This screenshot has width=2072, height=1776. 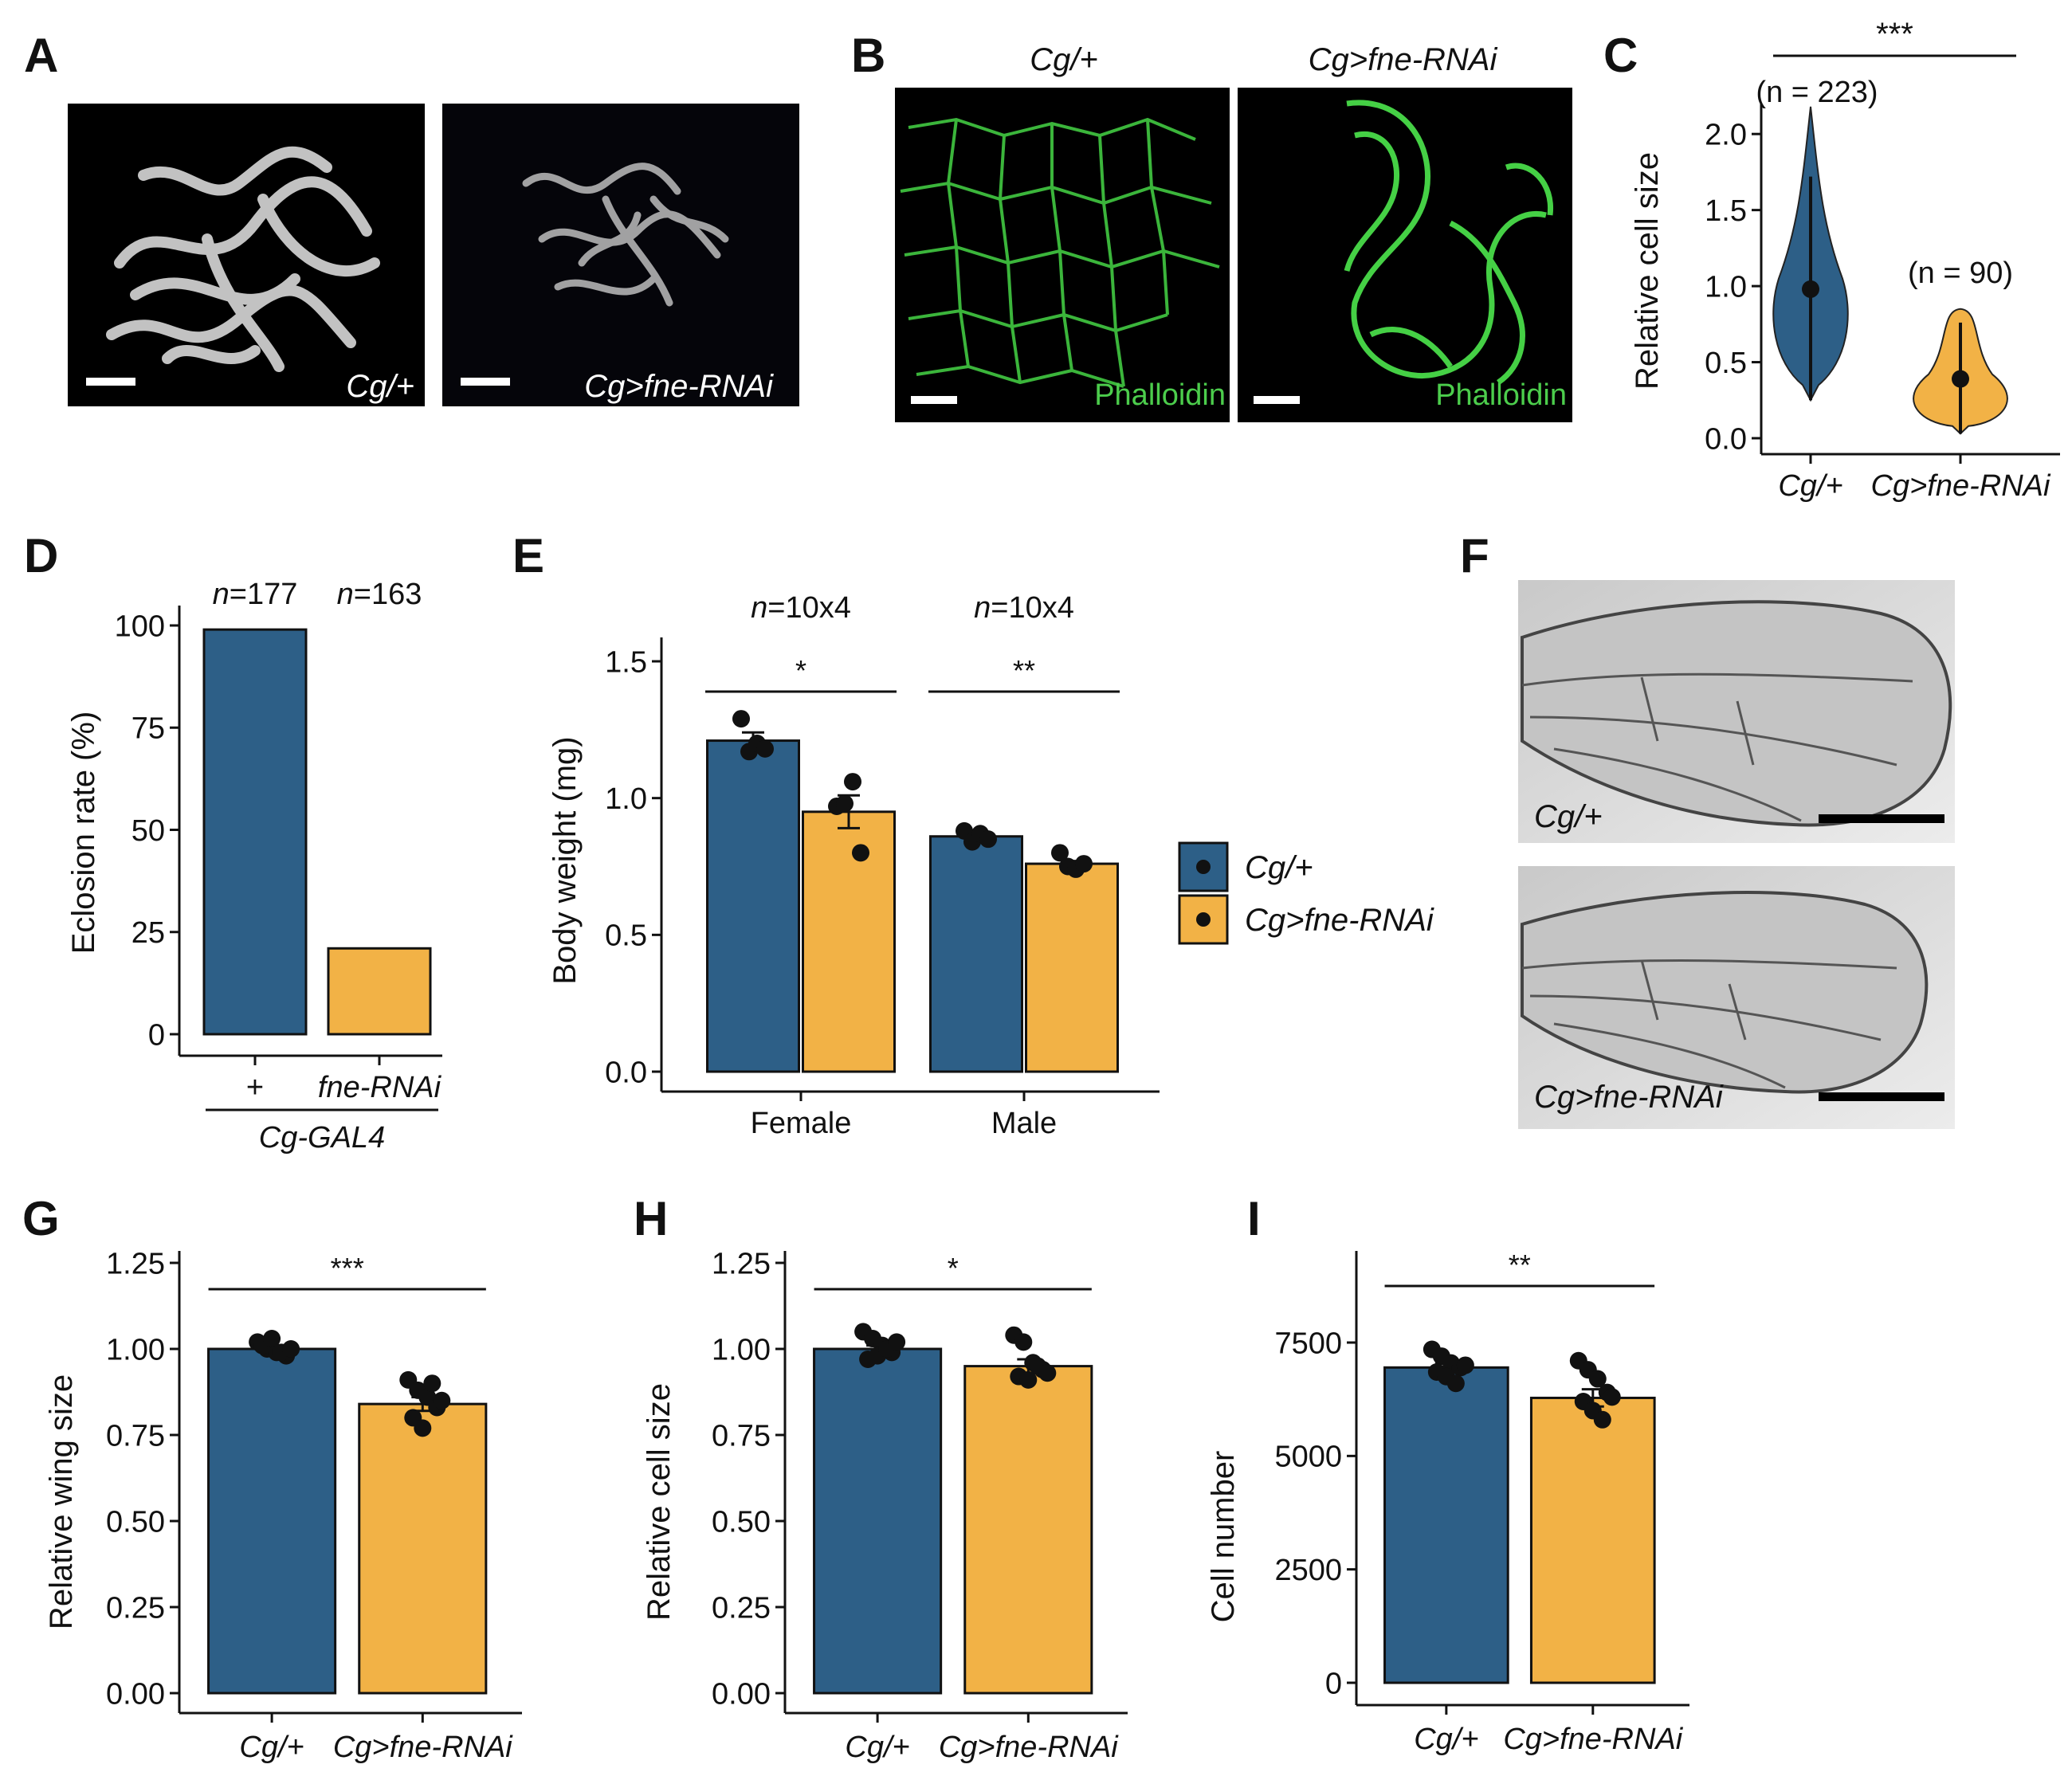 I want to click on column-header: Cg/+, so click(x=1064, y=60).